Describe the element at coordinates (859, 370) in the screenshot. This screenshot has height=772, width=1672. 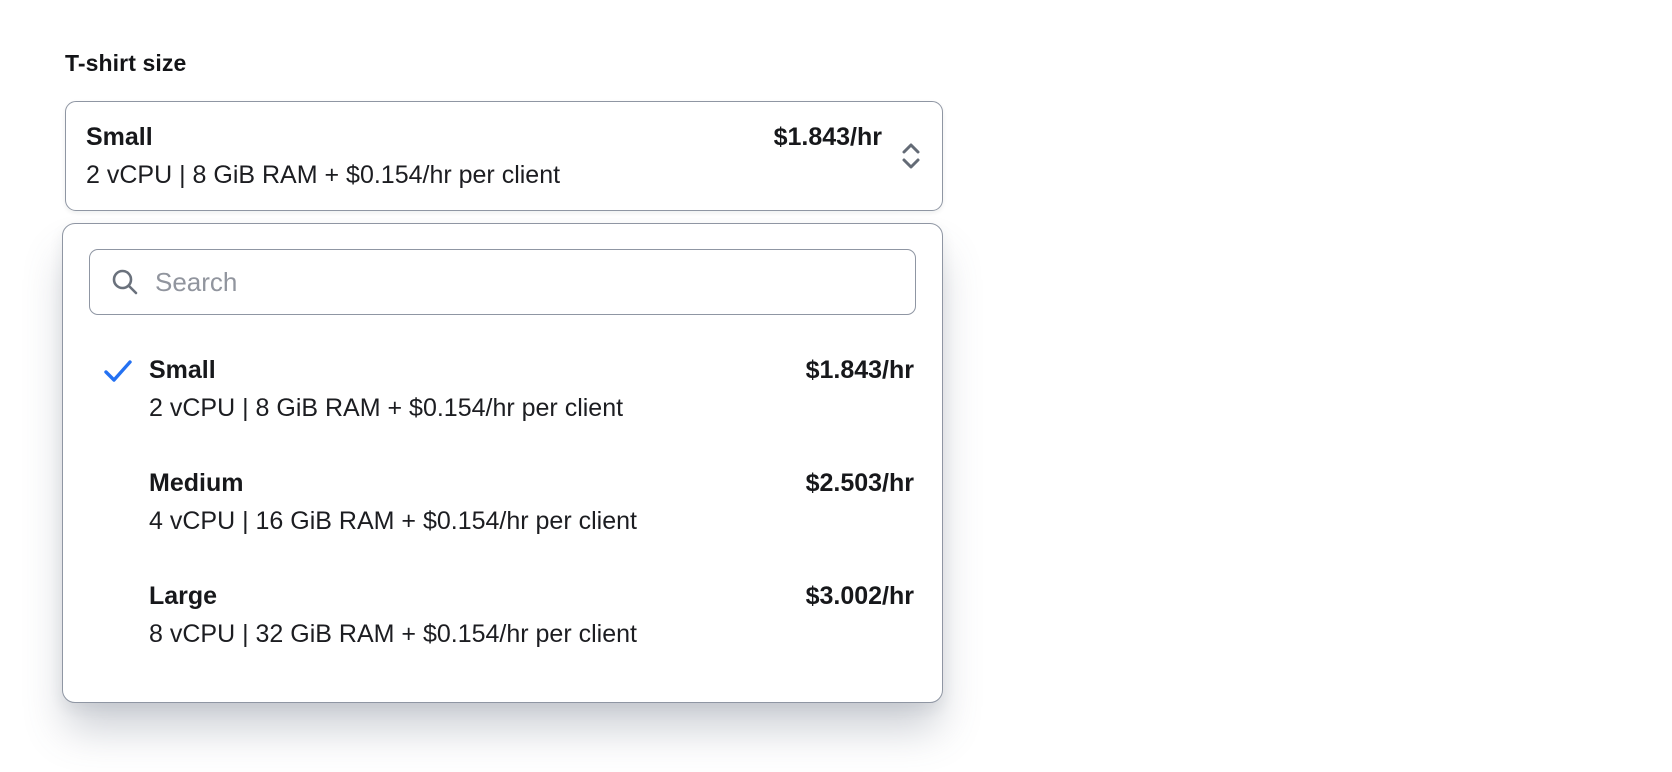
I see `option-price: $1.843/hr` at that location.